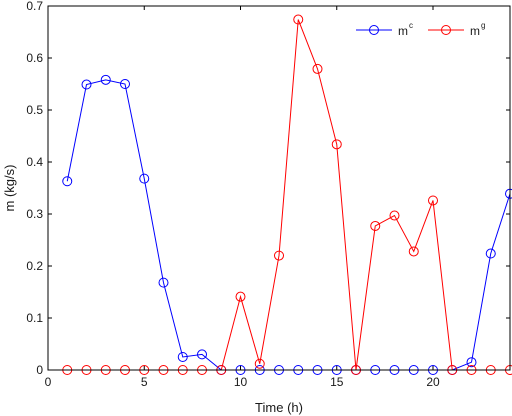  What do you see at coordinates (34, 266) in the screenshot?
I see `y-tick-label: 0.2` at bounding box center [34, 266].